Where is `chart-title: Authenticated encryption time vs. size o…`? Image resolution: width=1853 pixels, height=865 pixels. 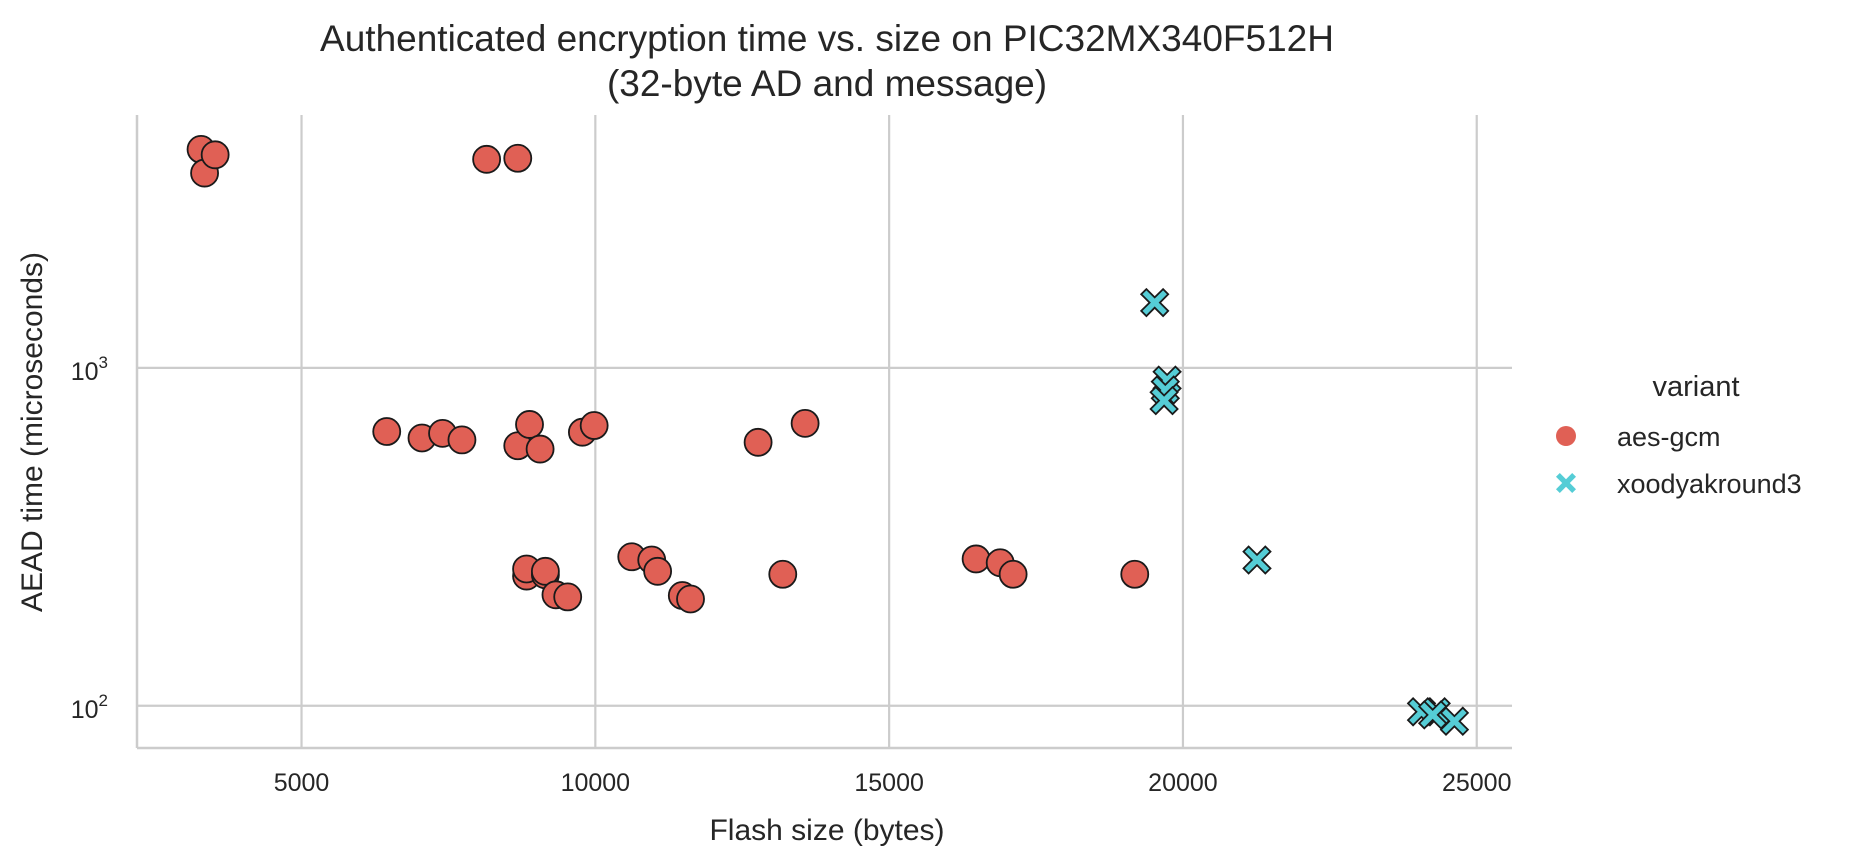
chart-title: Authenticated encryption time vs. size o… is located at coordinates (827, 61).